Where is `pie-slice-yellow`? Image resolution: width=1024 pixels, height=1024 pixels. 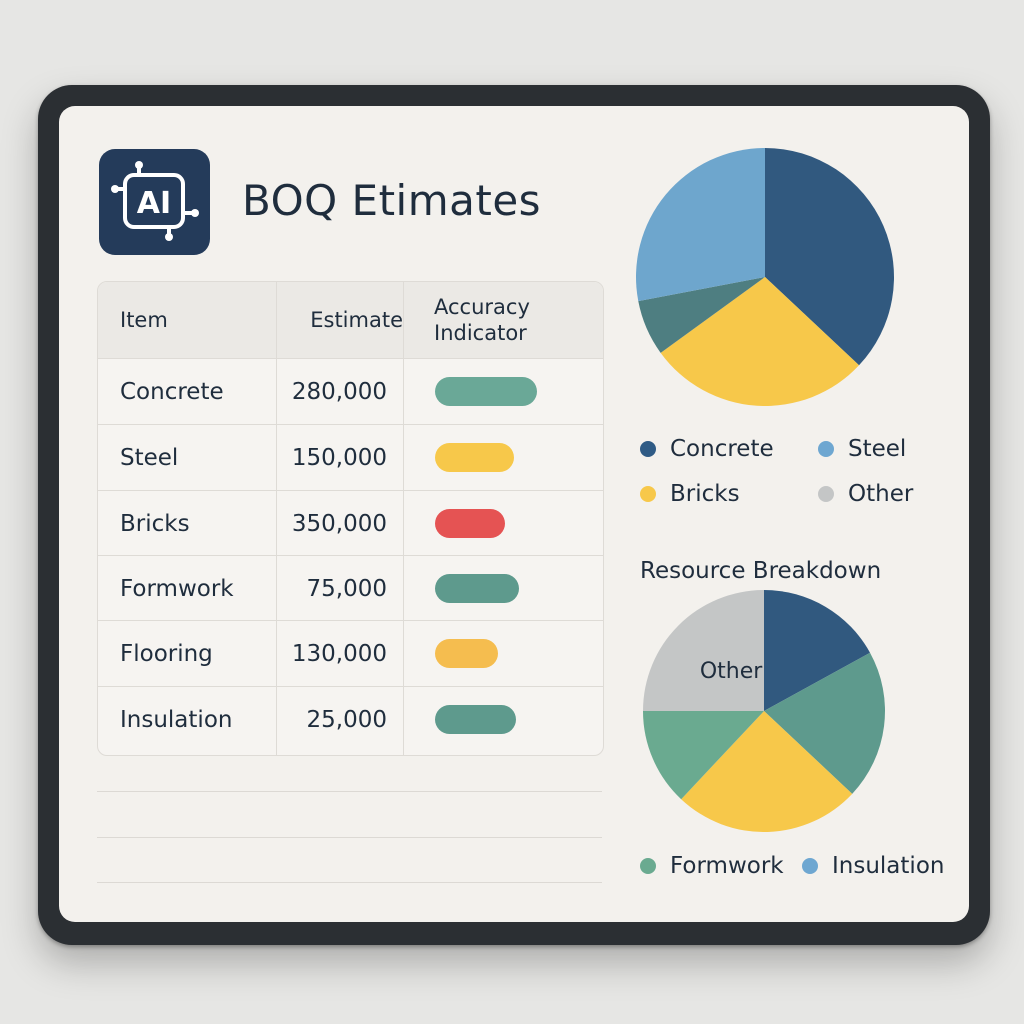 pie-slice-yellow is located at coordinates (767, 771).